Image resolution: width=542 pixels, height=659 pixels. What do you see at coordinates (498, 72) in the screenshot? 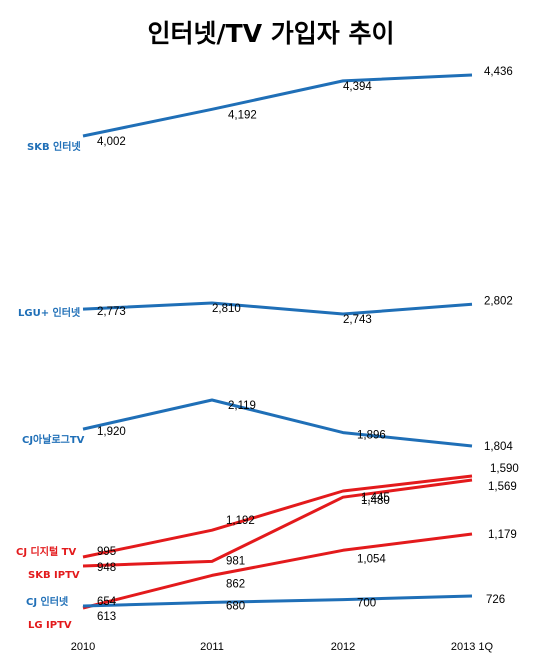
I see `data-label-skb-인터넷-3: 4,436` at bounding box center [498, 72].